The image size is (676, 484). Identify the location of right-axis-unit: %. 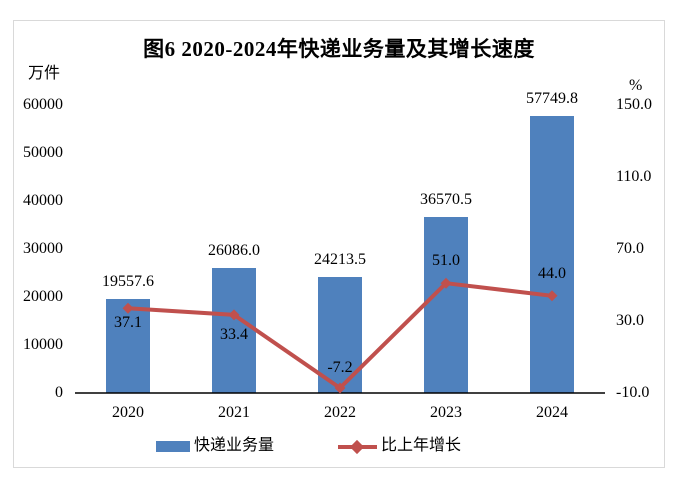
(636, 85).